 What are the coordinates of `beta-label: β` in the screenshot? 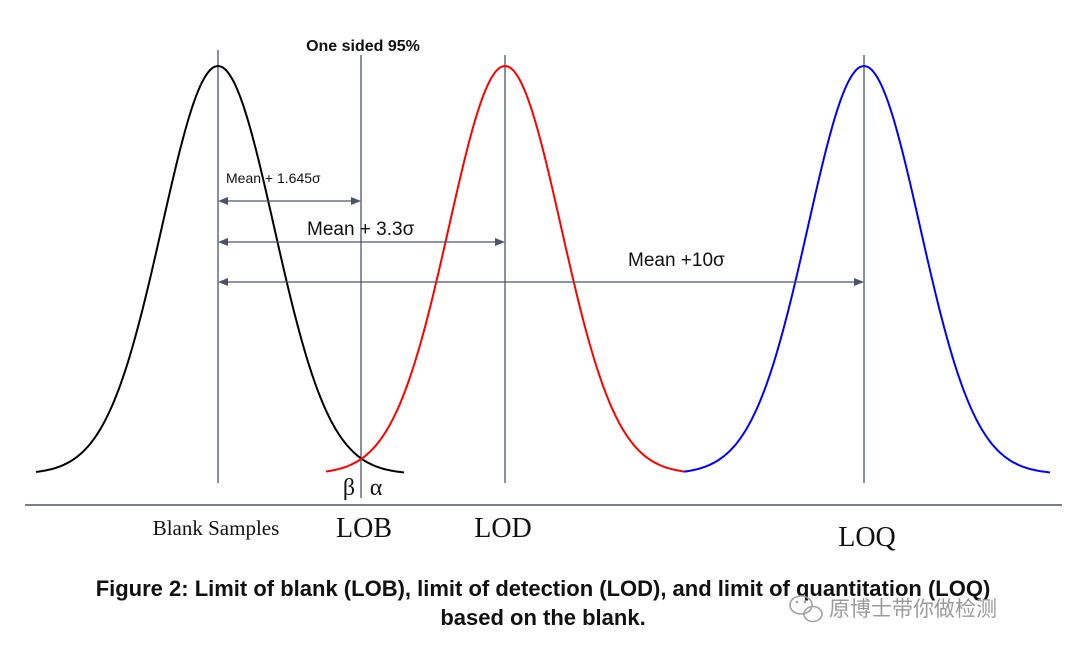 It's located at (349, 488).